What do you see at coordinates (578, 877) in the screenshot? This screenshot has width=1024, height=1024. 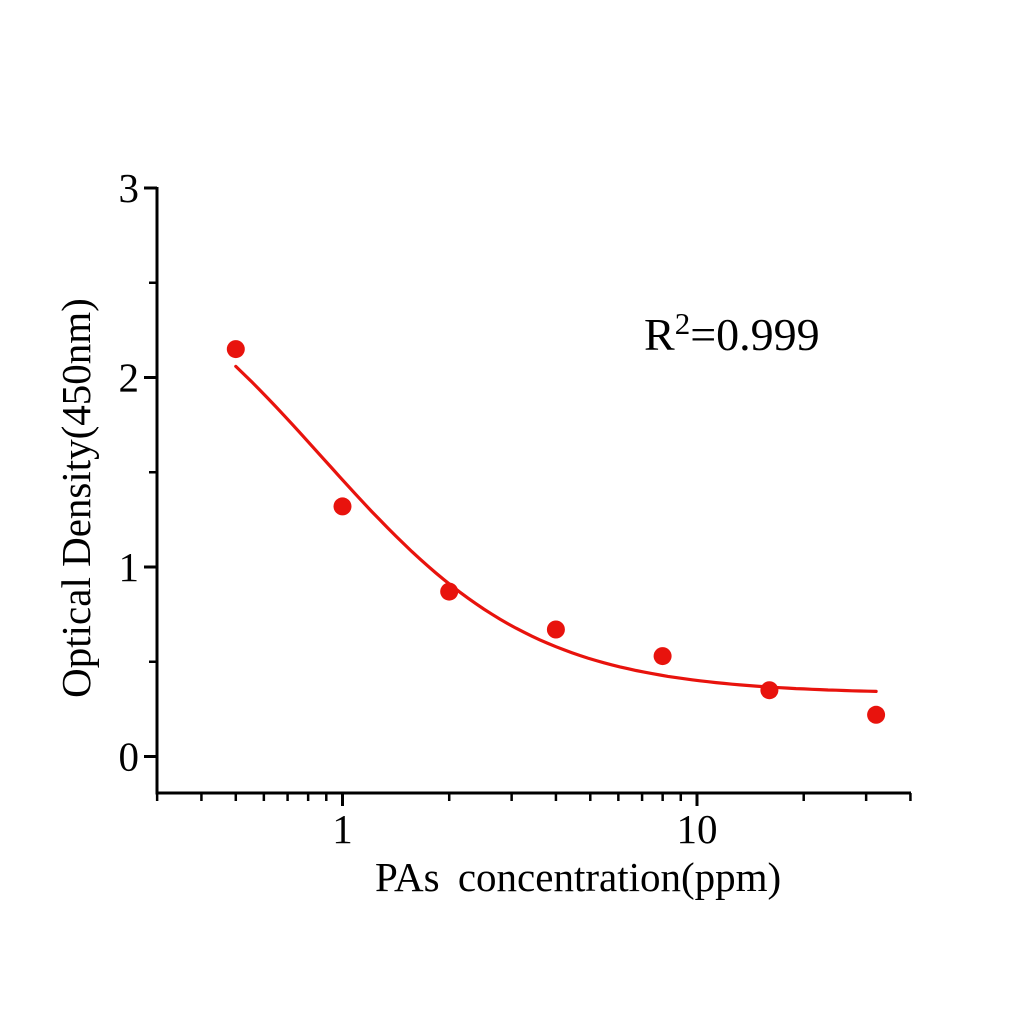 I see `x-axis-title: PAs concentration(ppm)` at bounding box center [578, 877].